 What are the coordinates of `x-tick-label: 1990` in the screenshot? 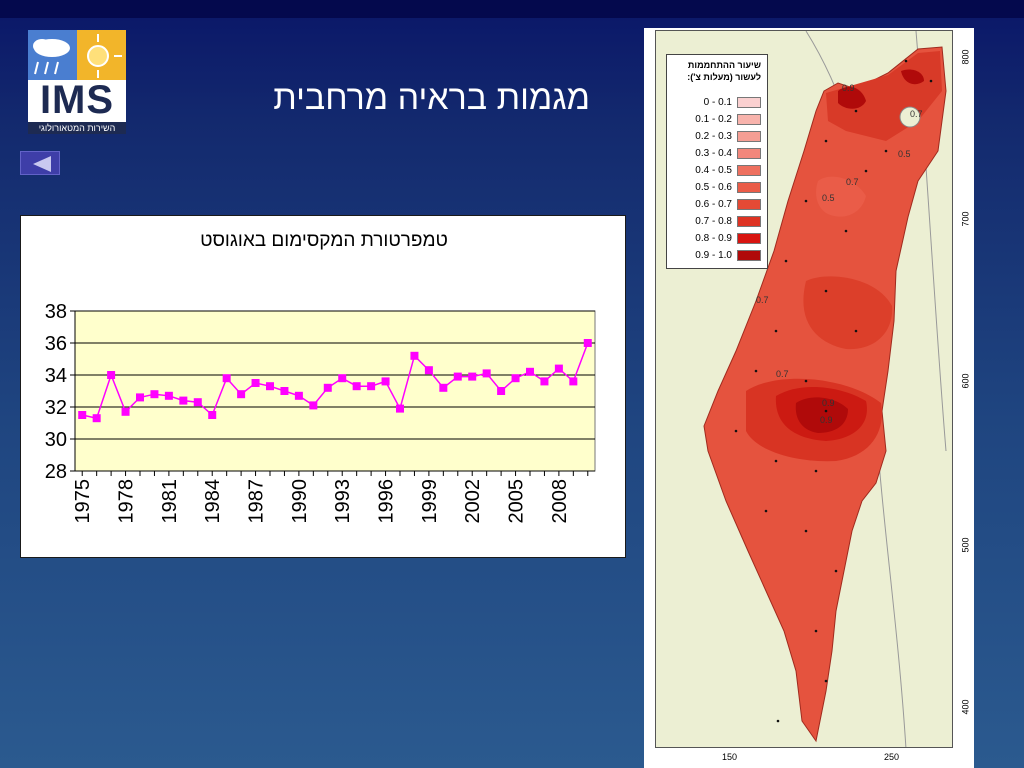 It's located at (300, 501).